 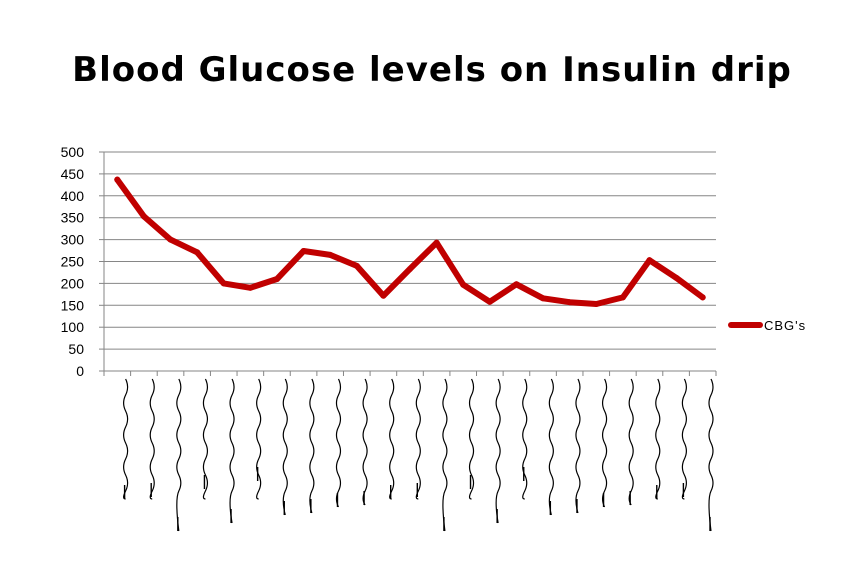 What do you see at coordinates (73, 196) in the screenshot?
I see `y-tick-label: 400` at bounding box center [73, 196].